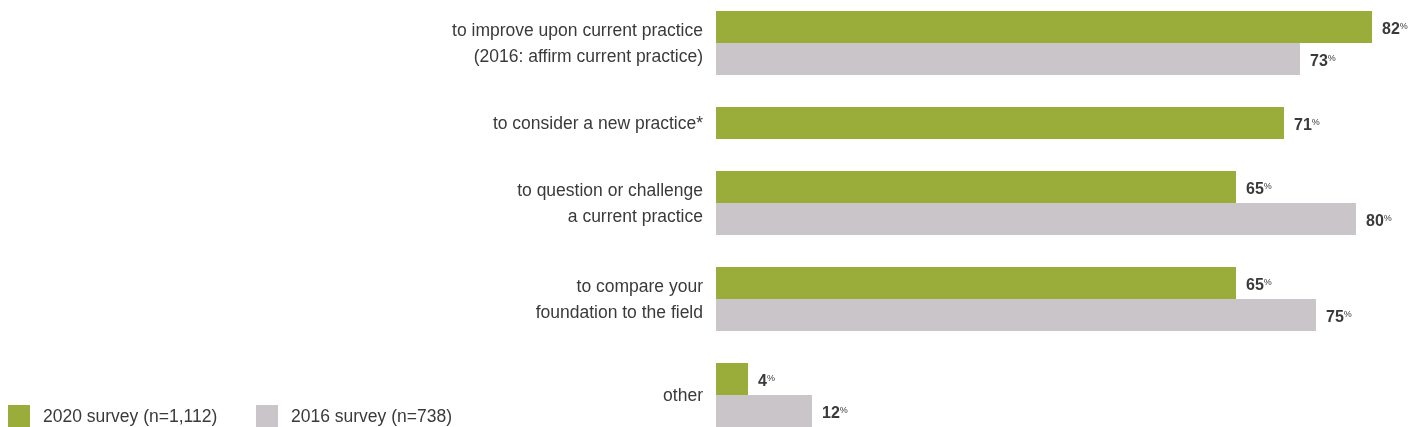 The width and height of the screenshot is (1427, 427). What do you see at coordinates (577, 43) in the screenshot?
I see `y-tick-label: to improve upon current practice (2016: affirm current practice)` at bounding box center [577, 43].